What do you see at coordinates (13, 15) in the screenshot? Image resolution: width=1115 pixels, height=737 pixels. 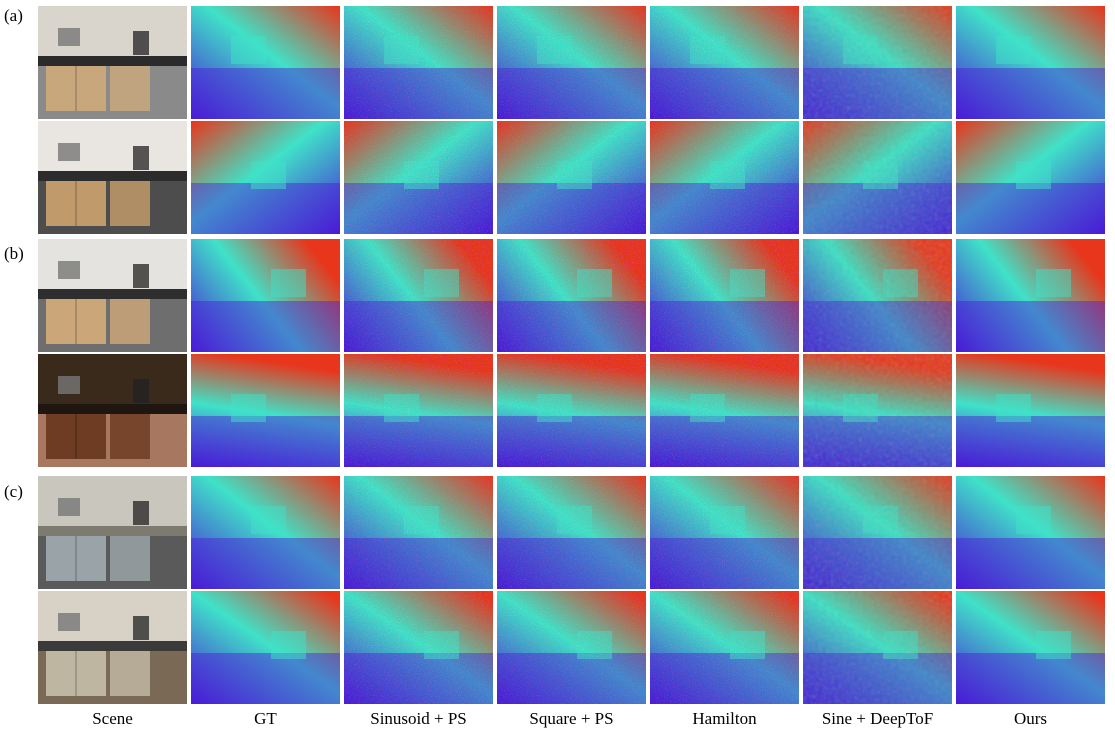 I see `group-label-a: (a)` at bounding box center [13, 15].